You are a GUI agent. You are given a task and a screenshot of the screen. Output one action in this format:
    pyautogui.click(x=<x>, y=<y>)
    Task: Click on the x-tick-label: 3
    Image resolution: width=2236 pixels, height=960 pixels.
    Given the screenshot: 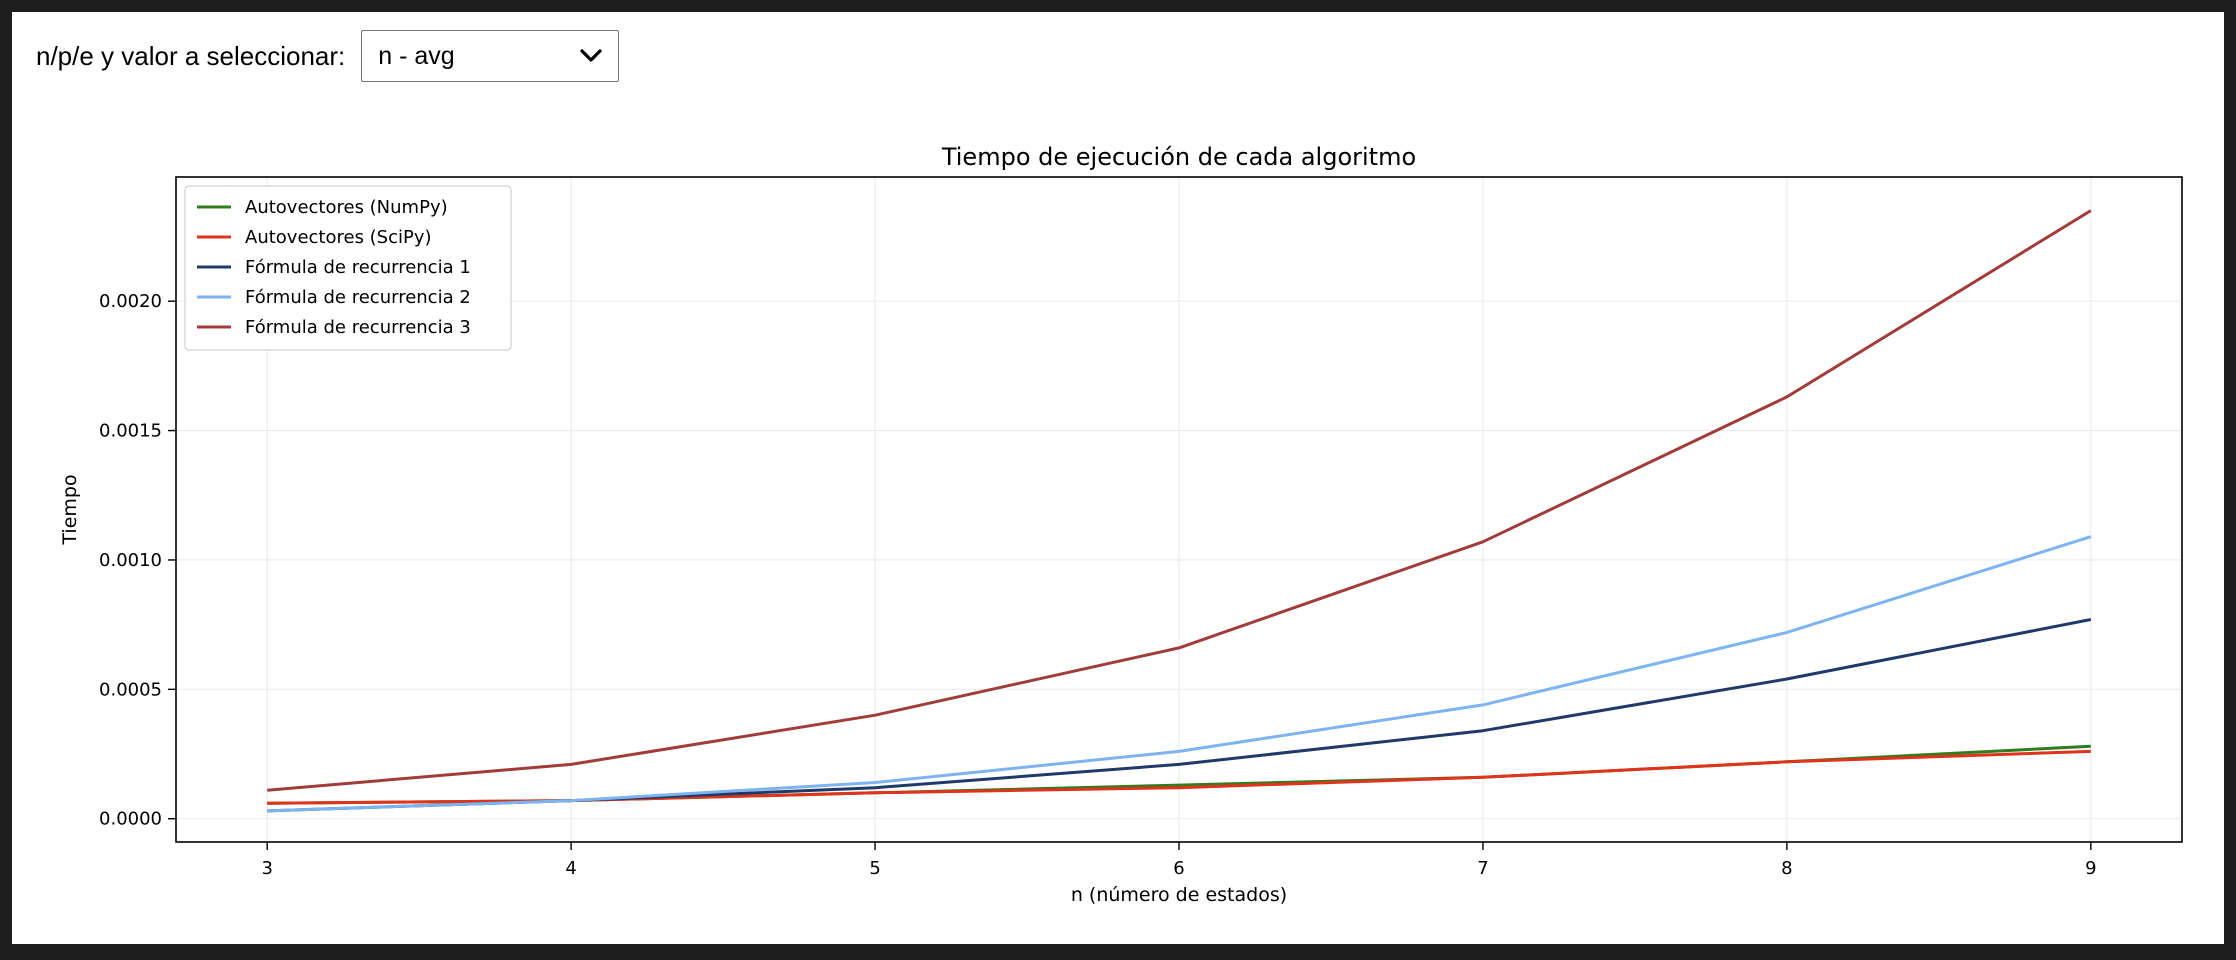 What is the action you would take?
    pyautogui.click(x=266, y=868)
    